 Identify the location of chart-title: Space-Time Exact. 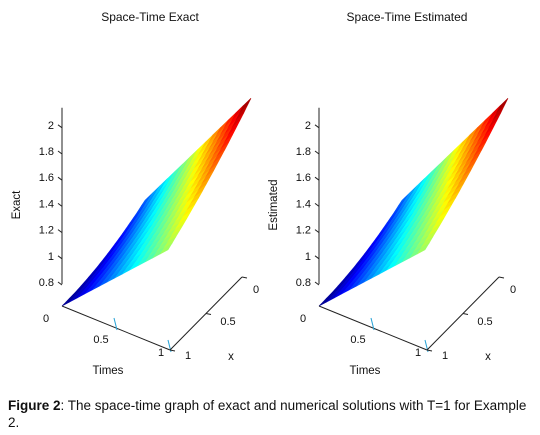
(150, 17).